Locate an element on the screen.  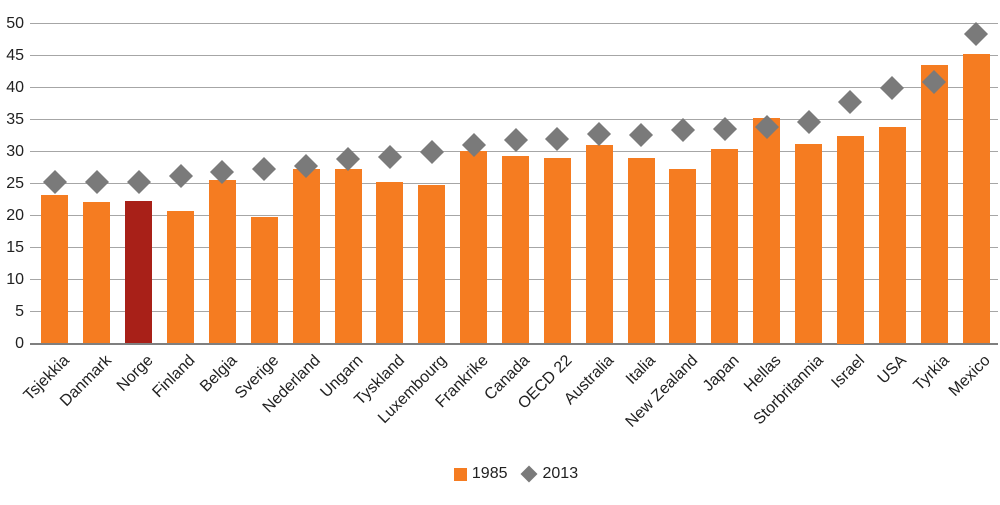
marker-tsjekkia is located at coordinates (54, 181).